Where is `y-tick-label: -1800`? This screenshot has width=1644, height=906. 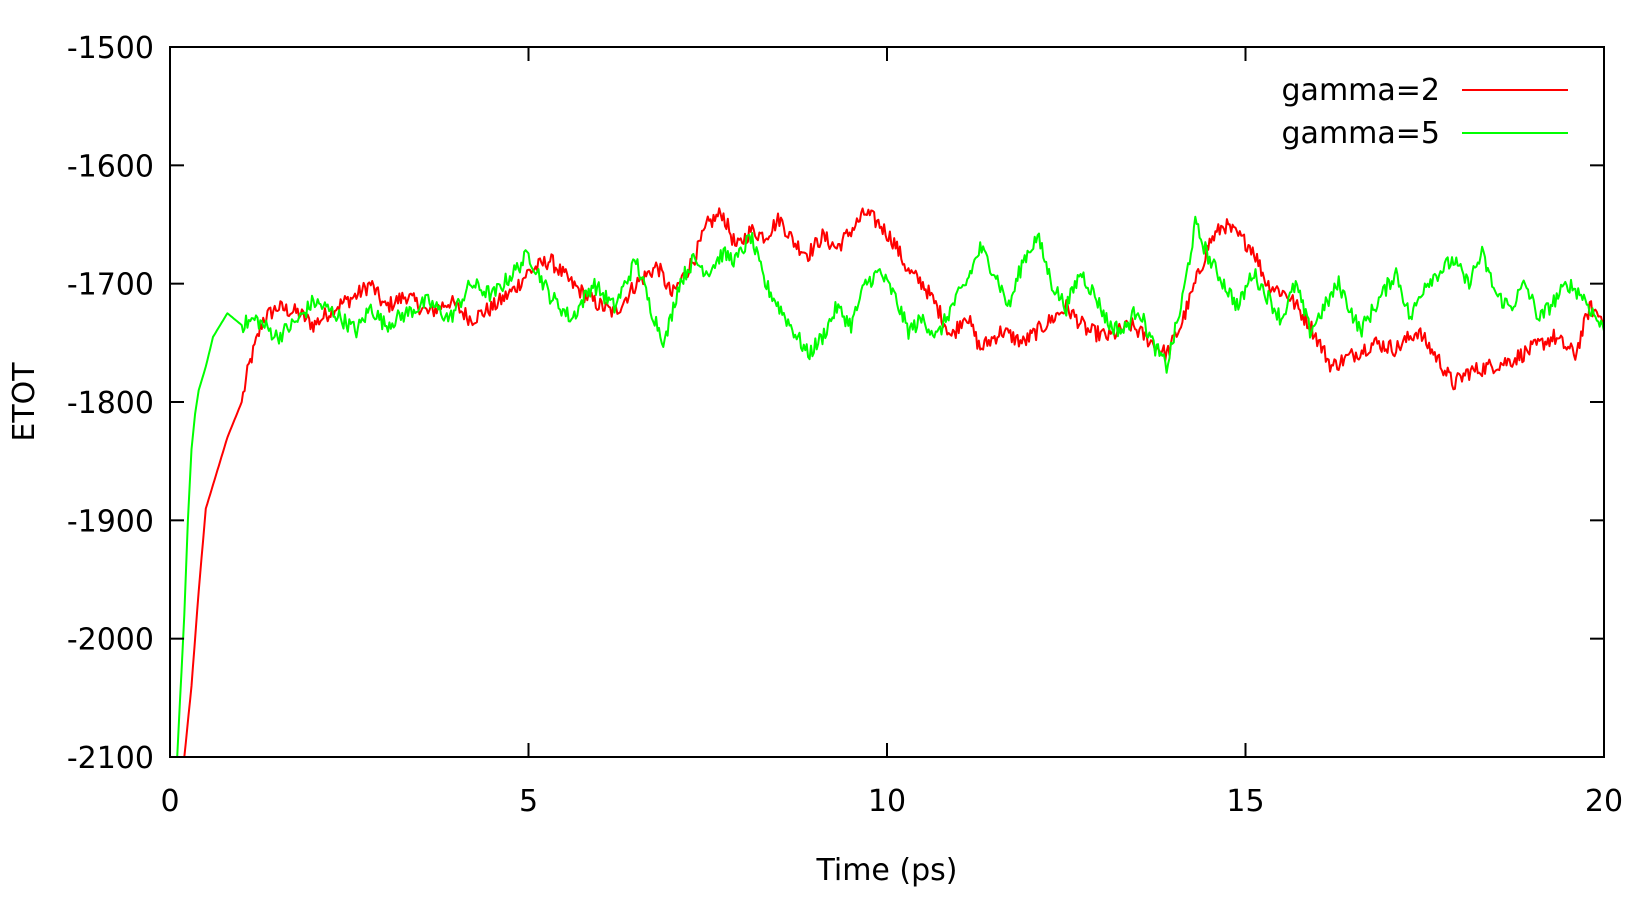
y-tick-label: -1800 is located at coordinates (110, 403).